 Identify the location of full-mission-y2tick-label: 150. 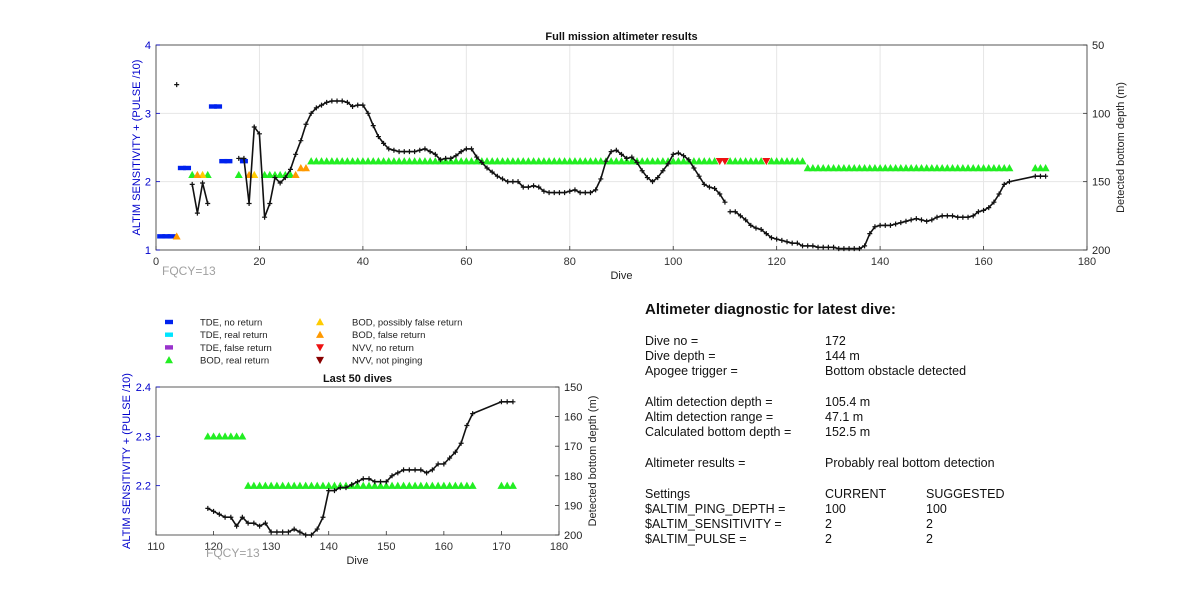
(1101, 183).